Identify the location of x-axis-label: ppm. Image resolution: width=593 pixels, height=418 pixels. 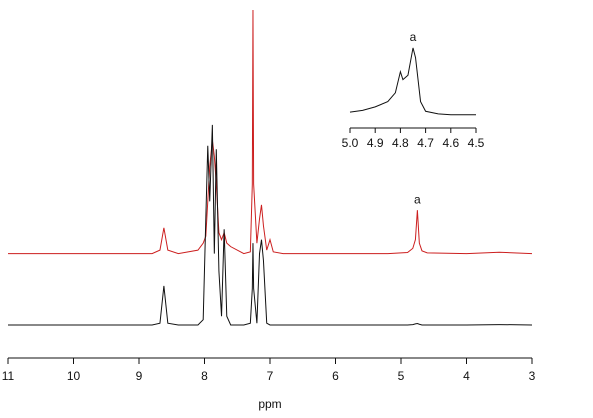
(269, 404).